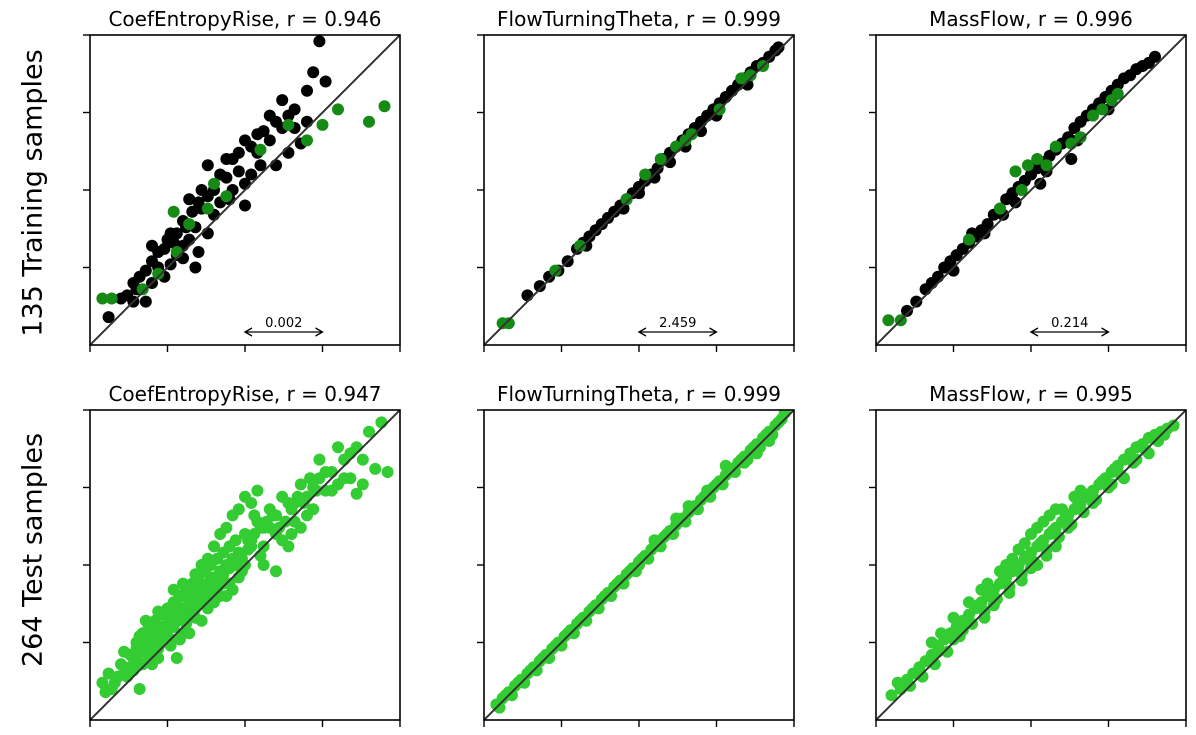 The height and width of the screenshot is (735, 1196). I want to click on scatter-panel-6: MassFlow, r = 0.995, so click(1028, 554).